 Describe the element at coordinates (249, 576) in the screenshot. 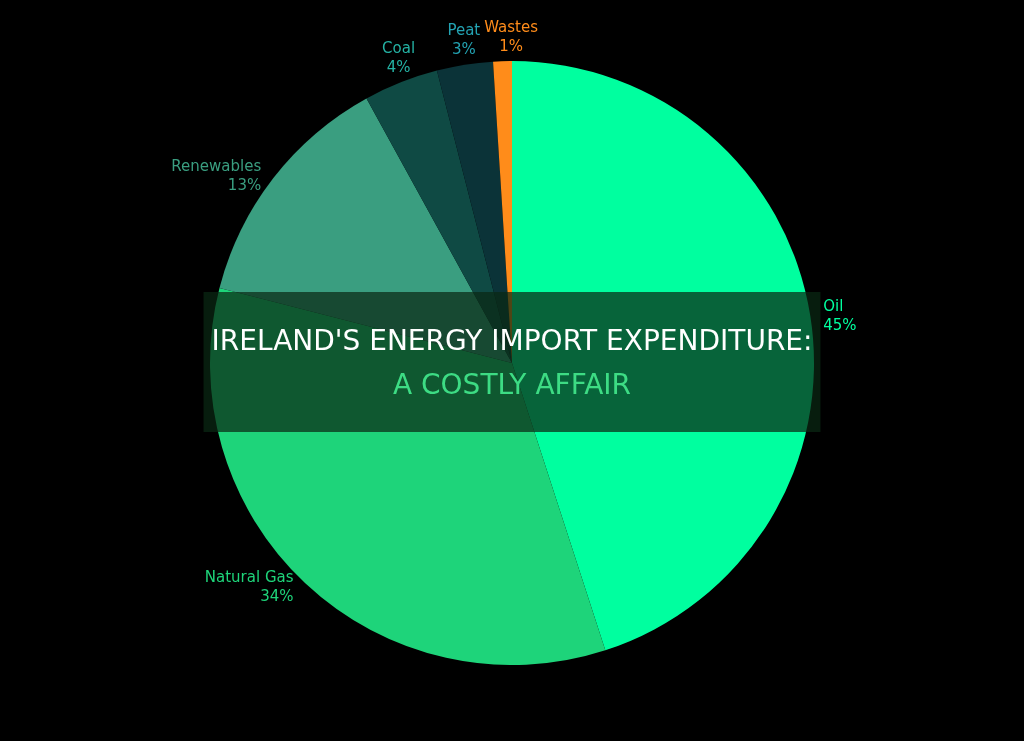

I see `slice-label: Natural Gas` at that location.